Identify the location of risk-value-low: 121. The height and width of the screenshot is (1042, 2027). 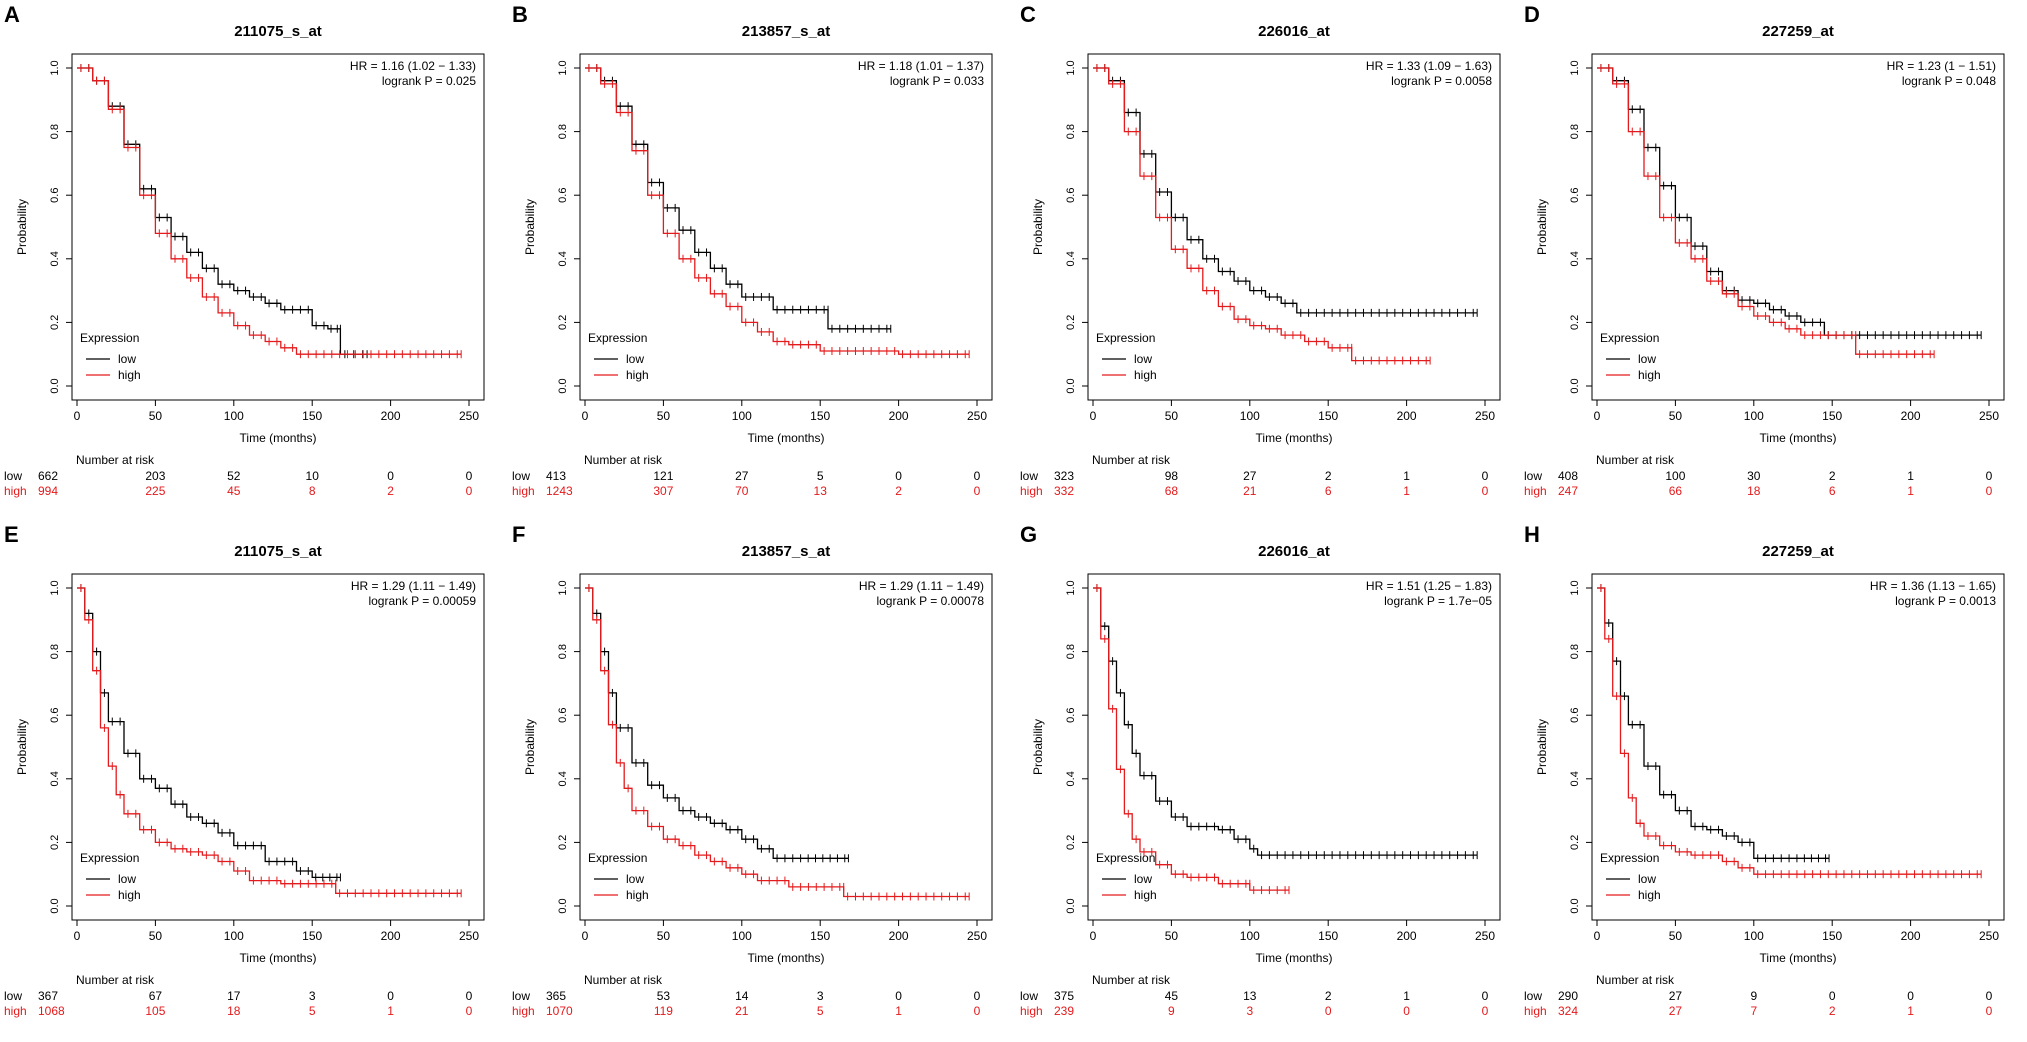
(663, 476).